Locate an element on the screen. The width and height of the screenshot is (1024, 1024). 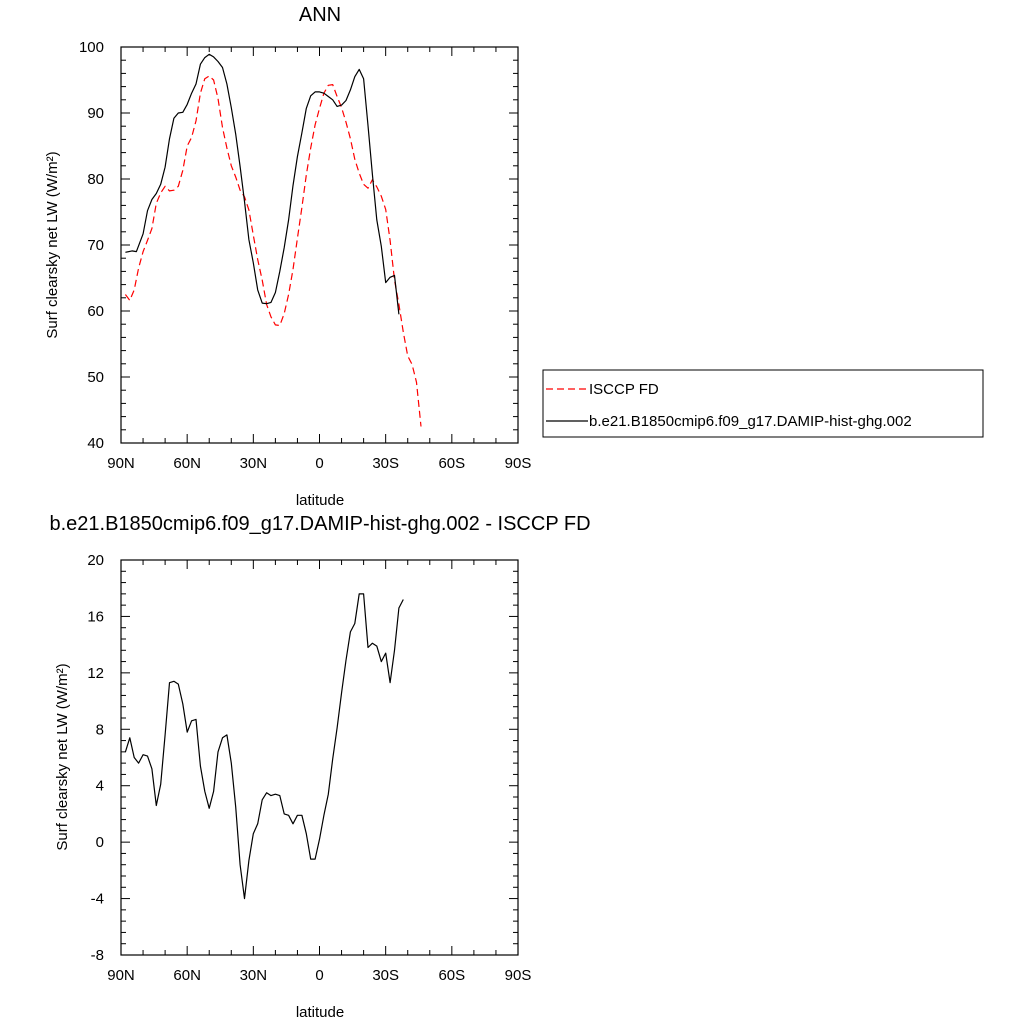
top-y-tick-label: 60 is located at coordinates (95, 311).